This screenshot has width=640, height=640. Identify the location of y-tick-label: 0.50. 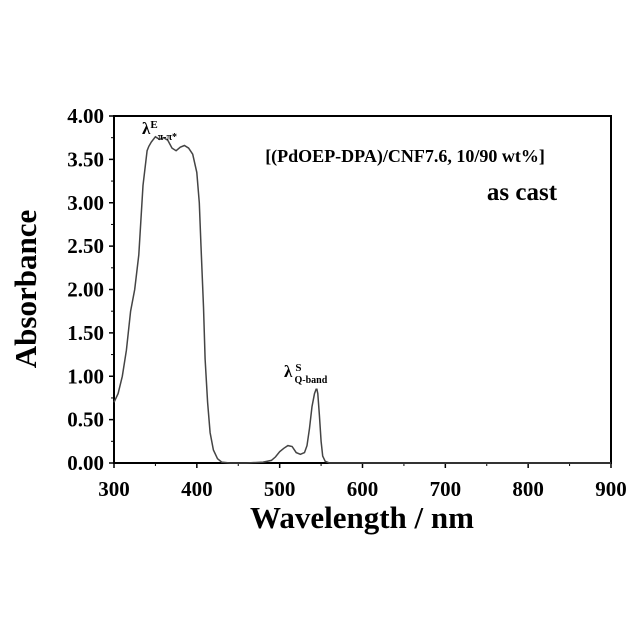
(85, 420).